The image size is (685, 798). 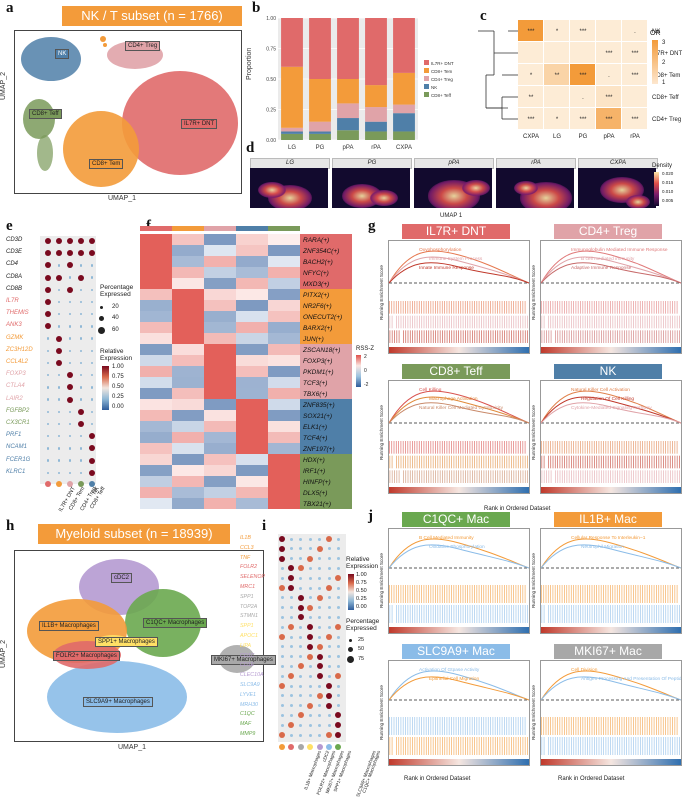 What do you see at coordinates (451, 216) in the screenshot?
I see `density-xlabel: UMAP 1` at bounding box center [451, 216].